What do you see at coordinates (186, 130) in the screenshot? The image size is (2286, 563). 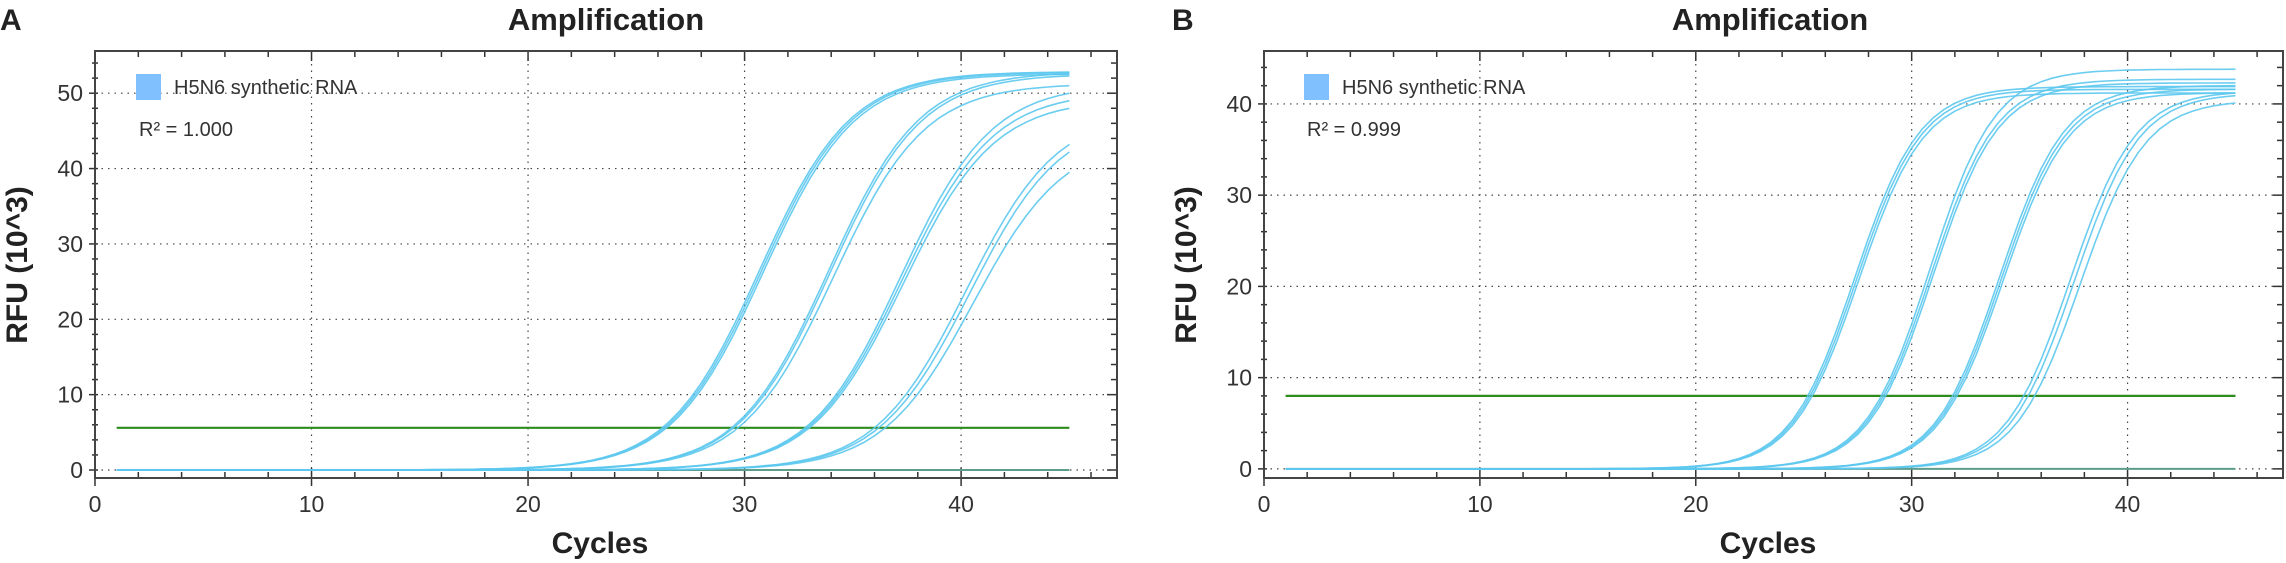 I see `r-squared-a: R² = 1.000` at bounding box center [186, 130].